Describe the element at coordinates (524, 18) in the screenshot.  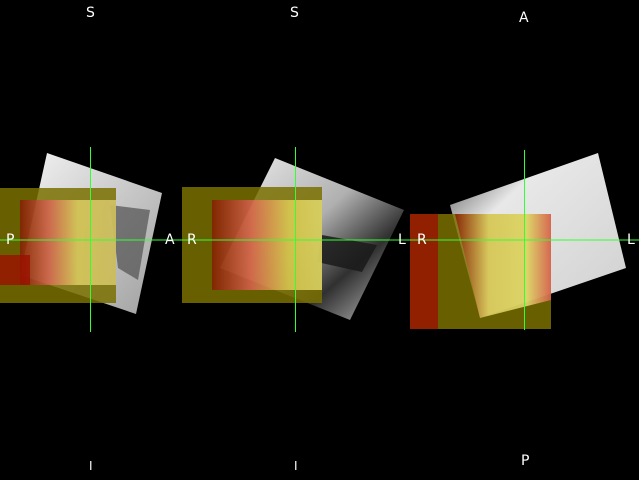
I see `axial-top-label: A` at that location.